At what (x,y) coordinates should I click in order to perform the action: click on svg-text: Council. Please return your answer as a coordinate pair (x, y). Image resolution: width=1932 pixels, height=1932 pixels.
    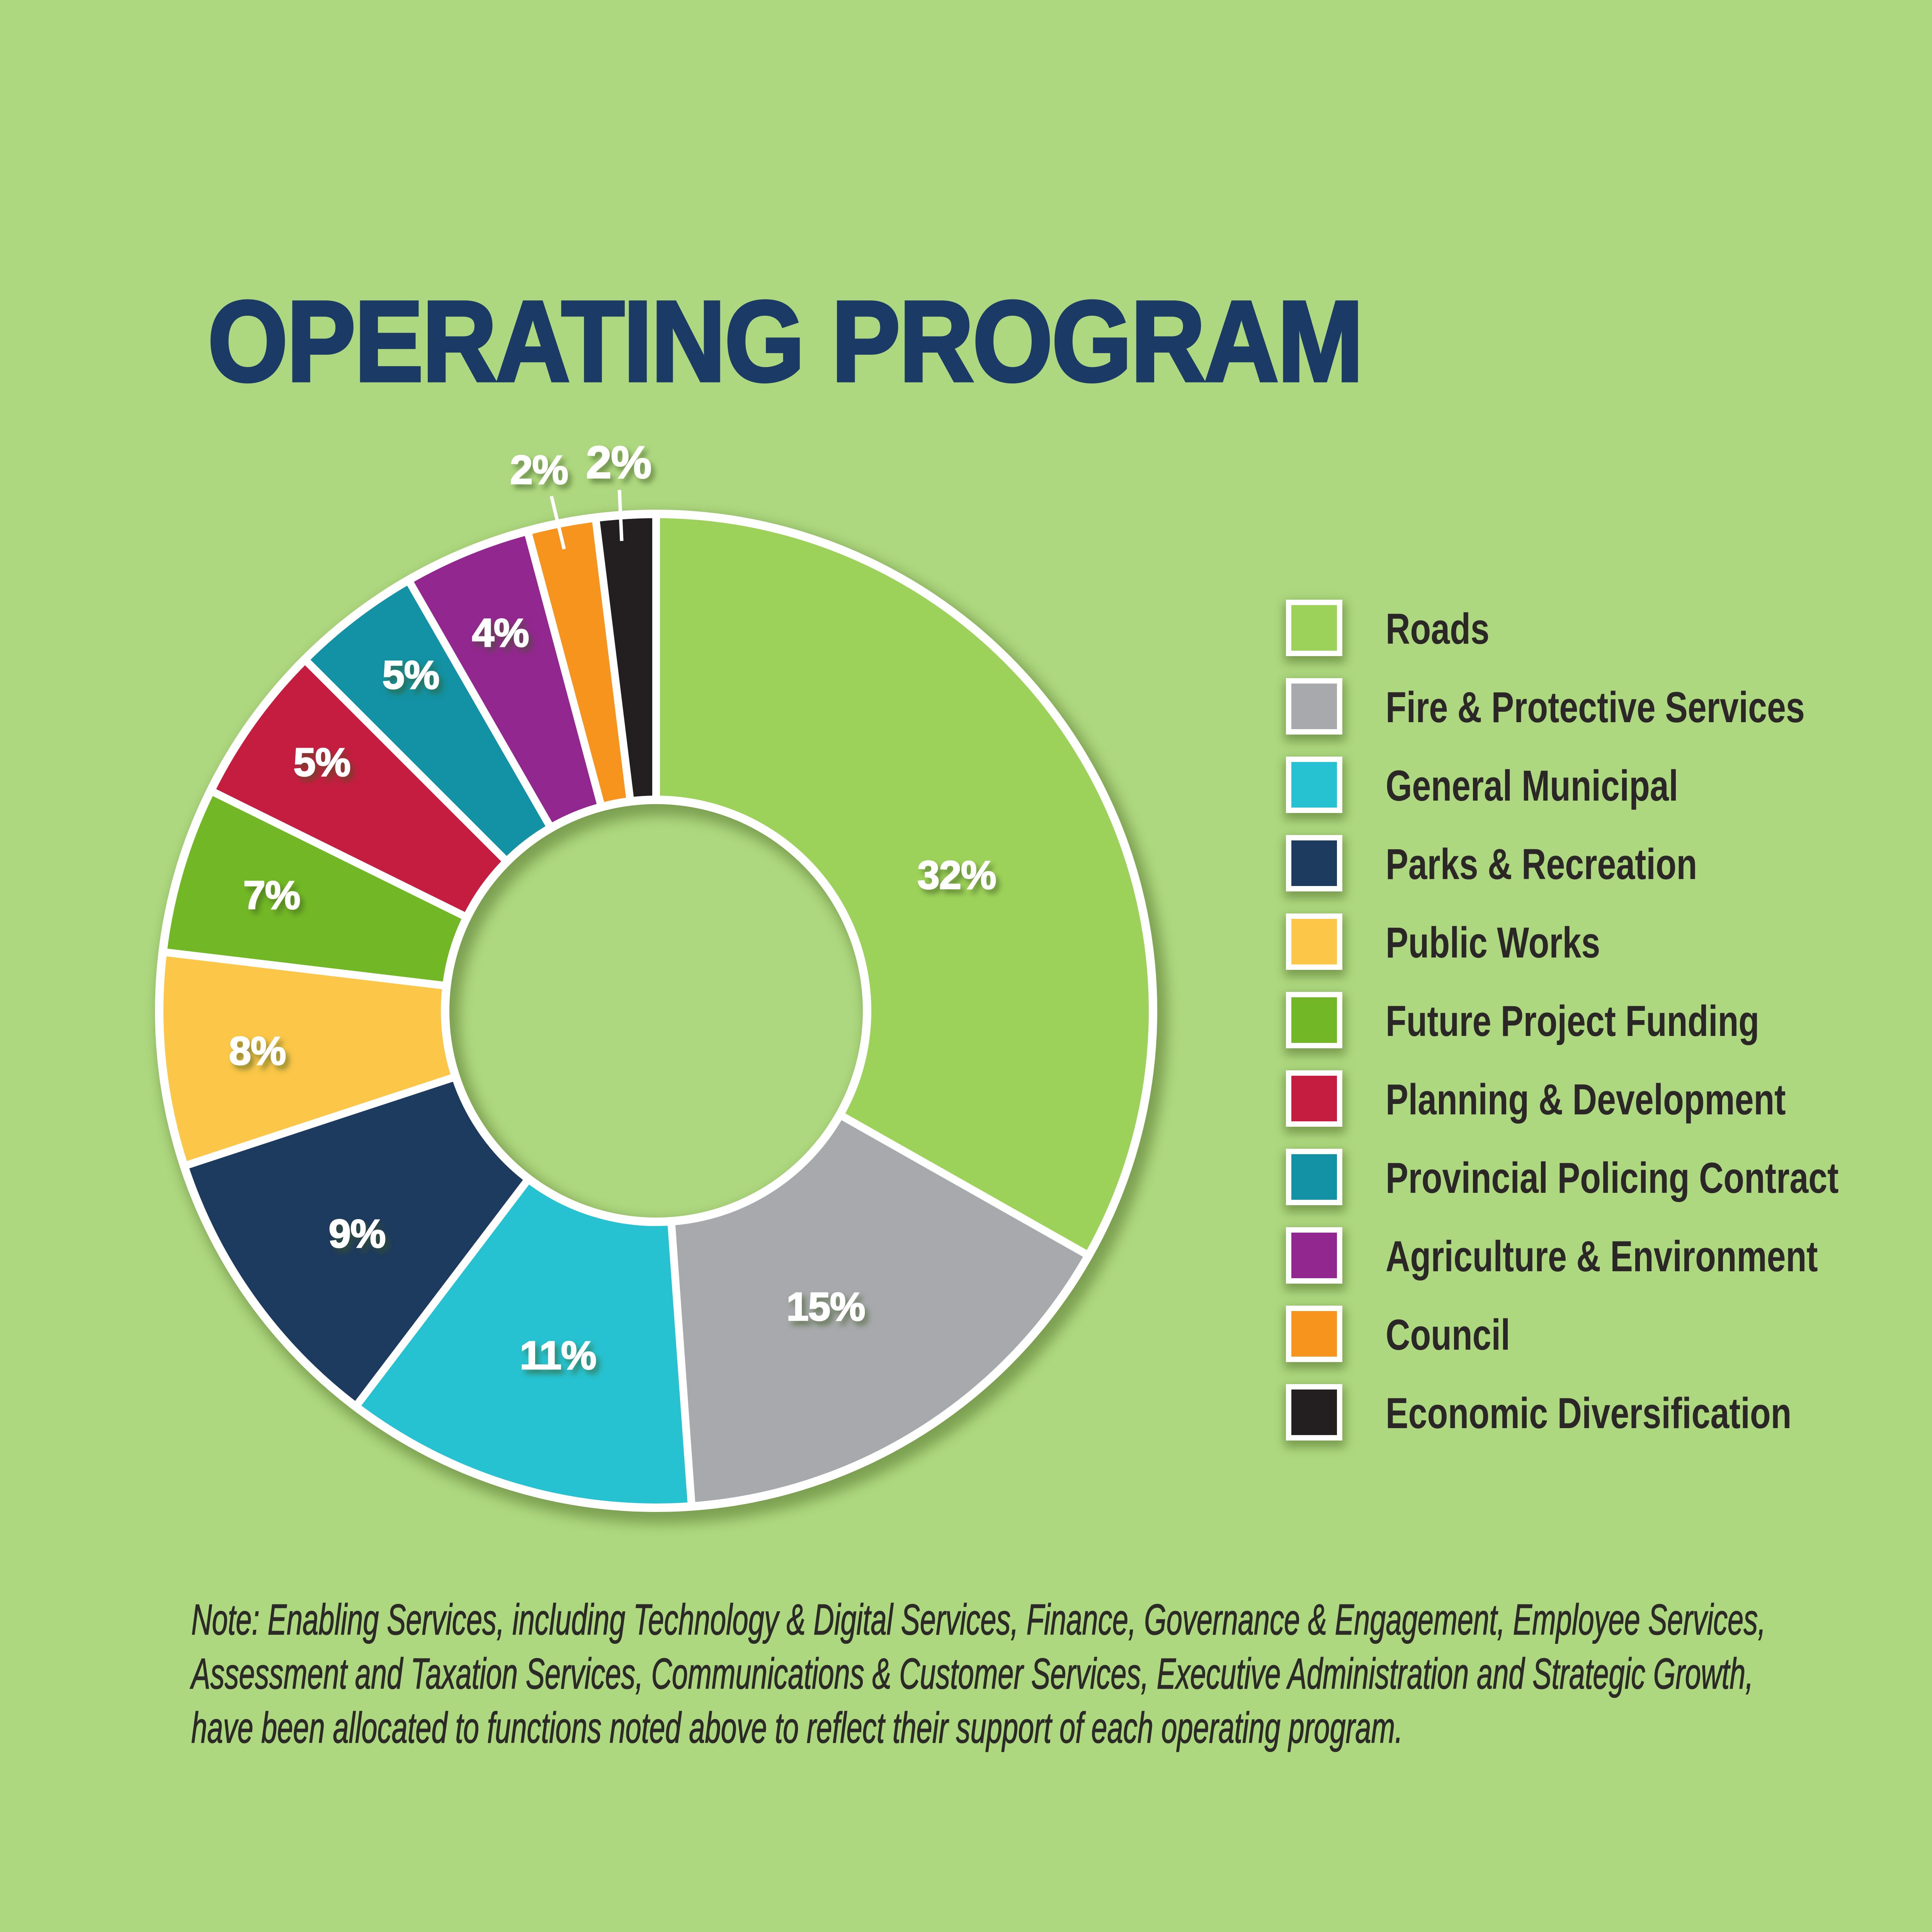
    Looking at the image, I should click on (1448, 1335).